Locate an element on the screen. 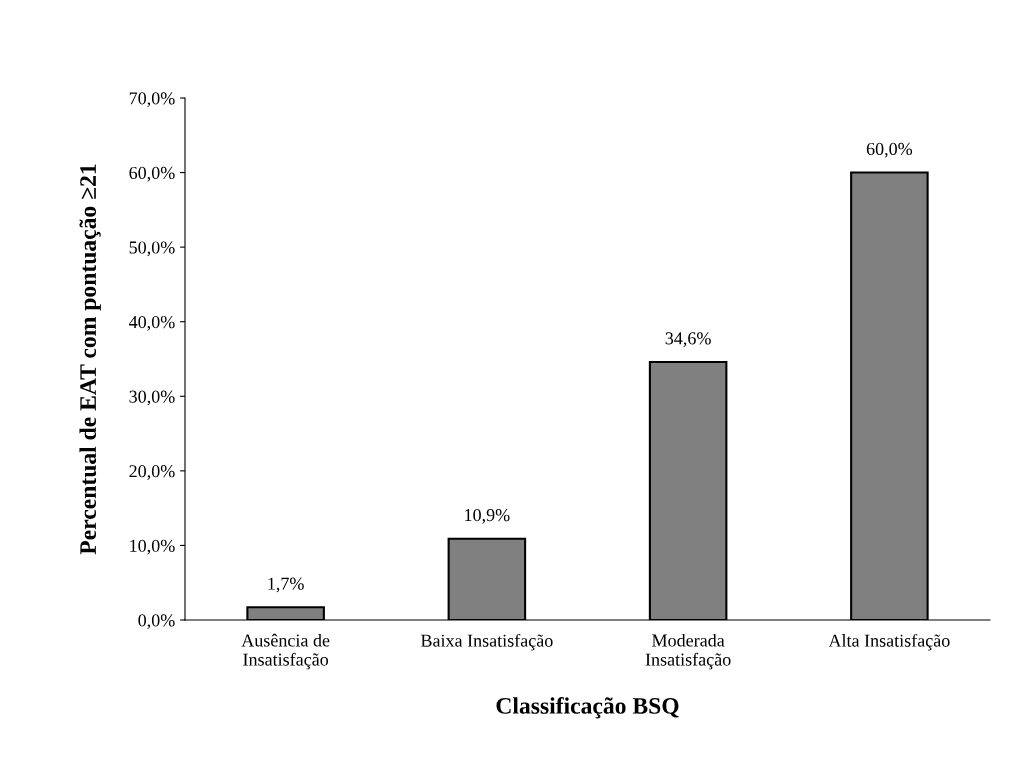 The image size is (1014, 763). x-axis-title: Classificação BSQ is located at coordinates (587, 707).